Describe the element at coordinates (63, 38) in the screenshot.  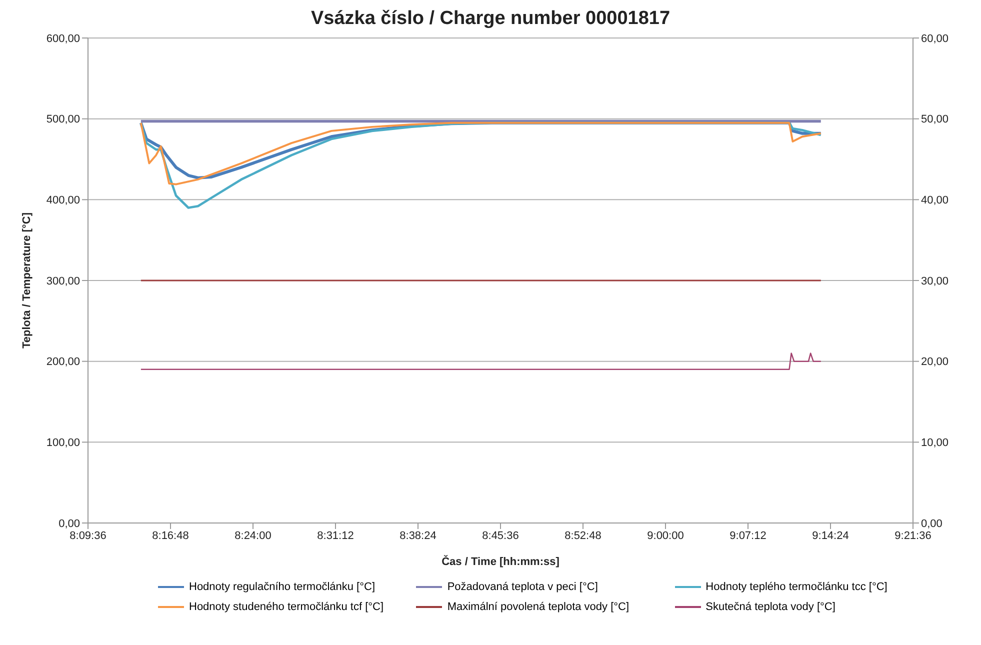
I see `y-tick-label: 600,00` at that location.